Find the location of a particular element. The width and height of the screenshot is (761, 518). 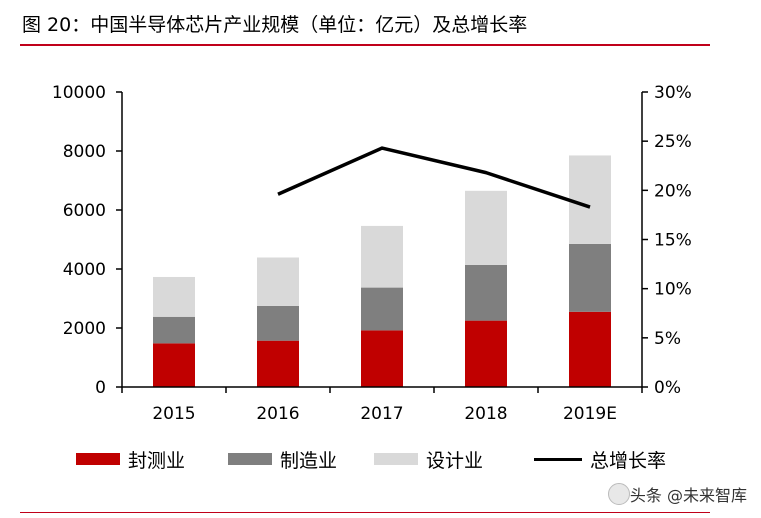

y-right-tick-label: 10% is located at coordinates (673, 290).